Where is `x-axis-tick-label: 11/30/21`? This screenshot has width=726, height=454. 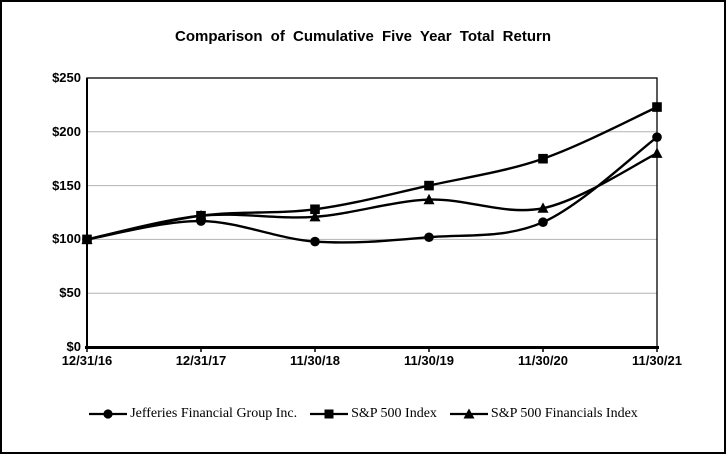 x-axis-tick-label: 11/30/21 is located at coordinates (657, 360).